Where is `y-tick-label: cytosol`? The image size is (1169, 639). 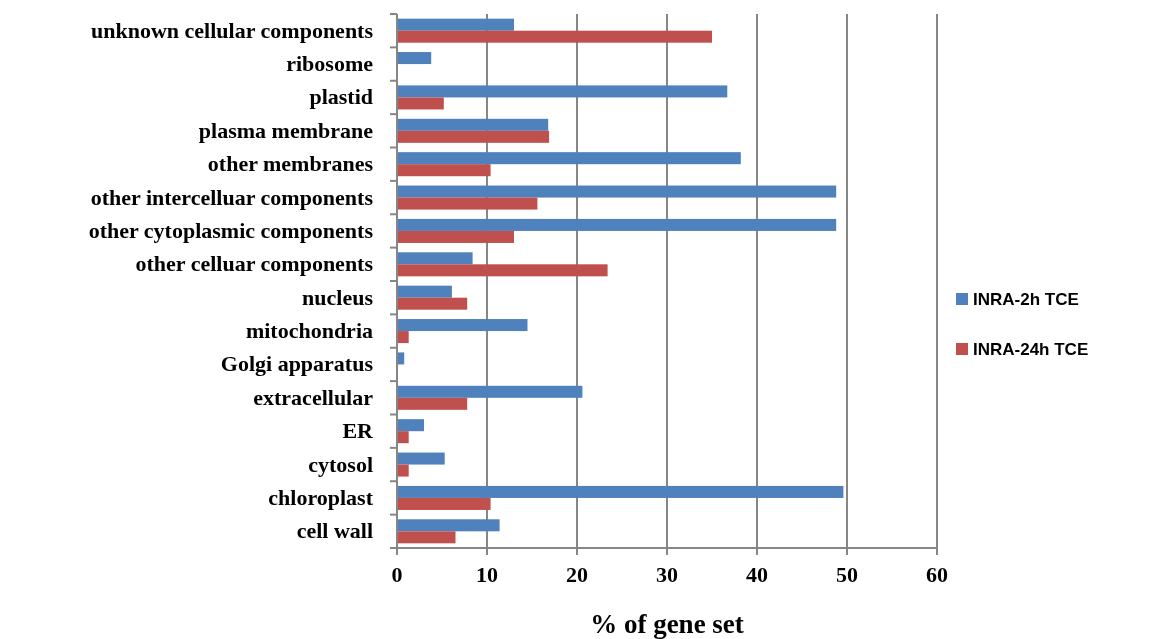 y-tick-label: cytosol is located at coordinates (340, 464).